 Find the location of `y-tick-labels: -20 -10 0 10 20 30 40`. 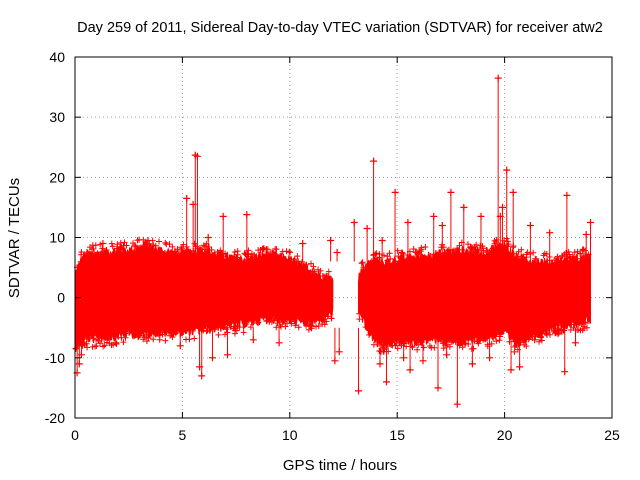

y-tick-labels: -20 -10 0 10 20 30 40 is located at coordinates (55, 237).